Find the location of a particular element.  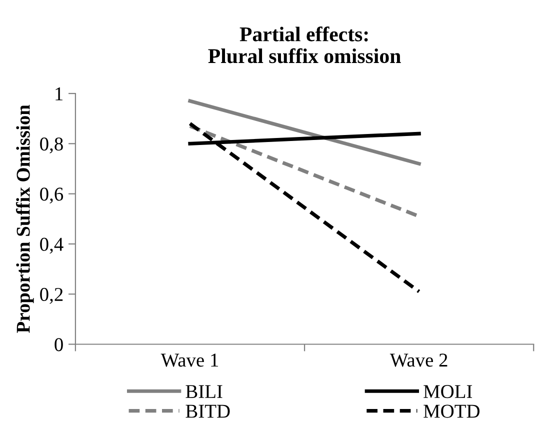

y-axis-title: Proportion Suffix Omission is located at coordinates (25, 218).